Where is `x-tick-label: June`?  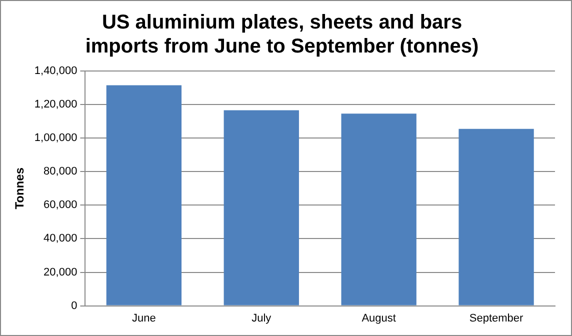 x-tick-label: June is located at coordinates (144, 318).